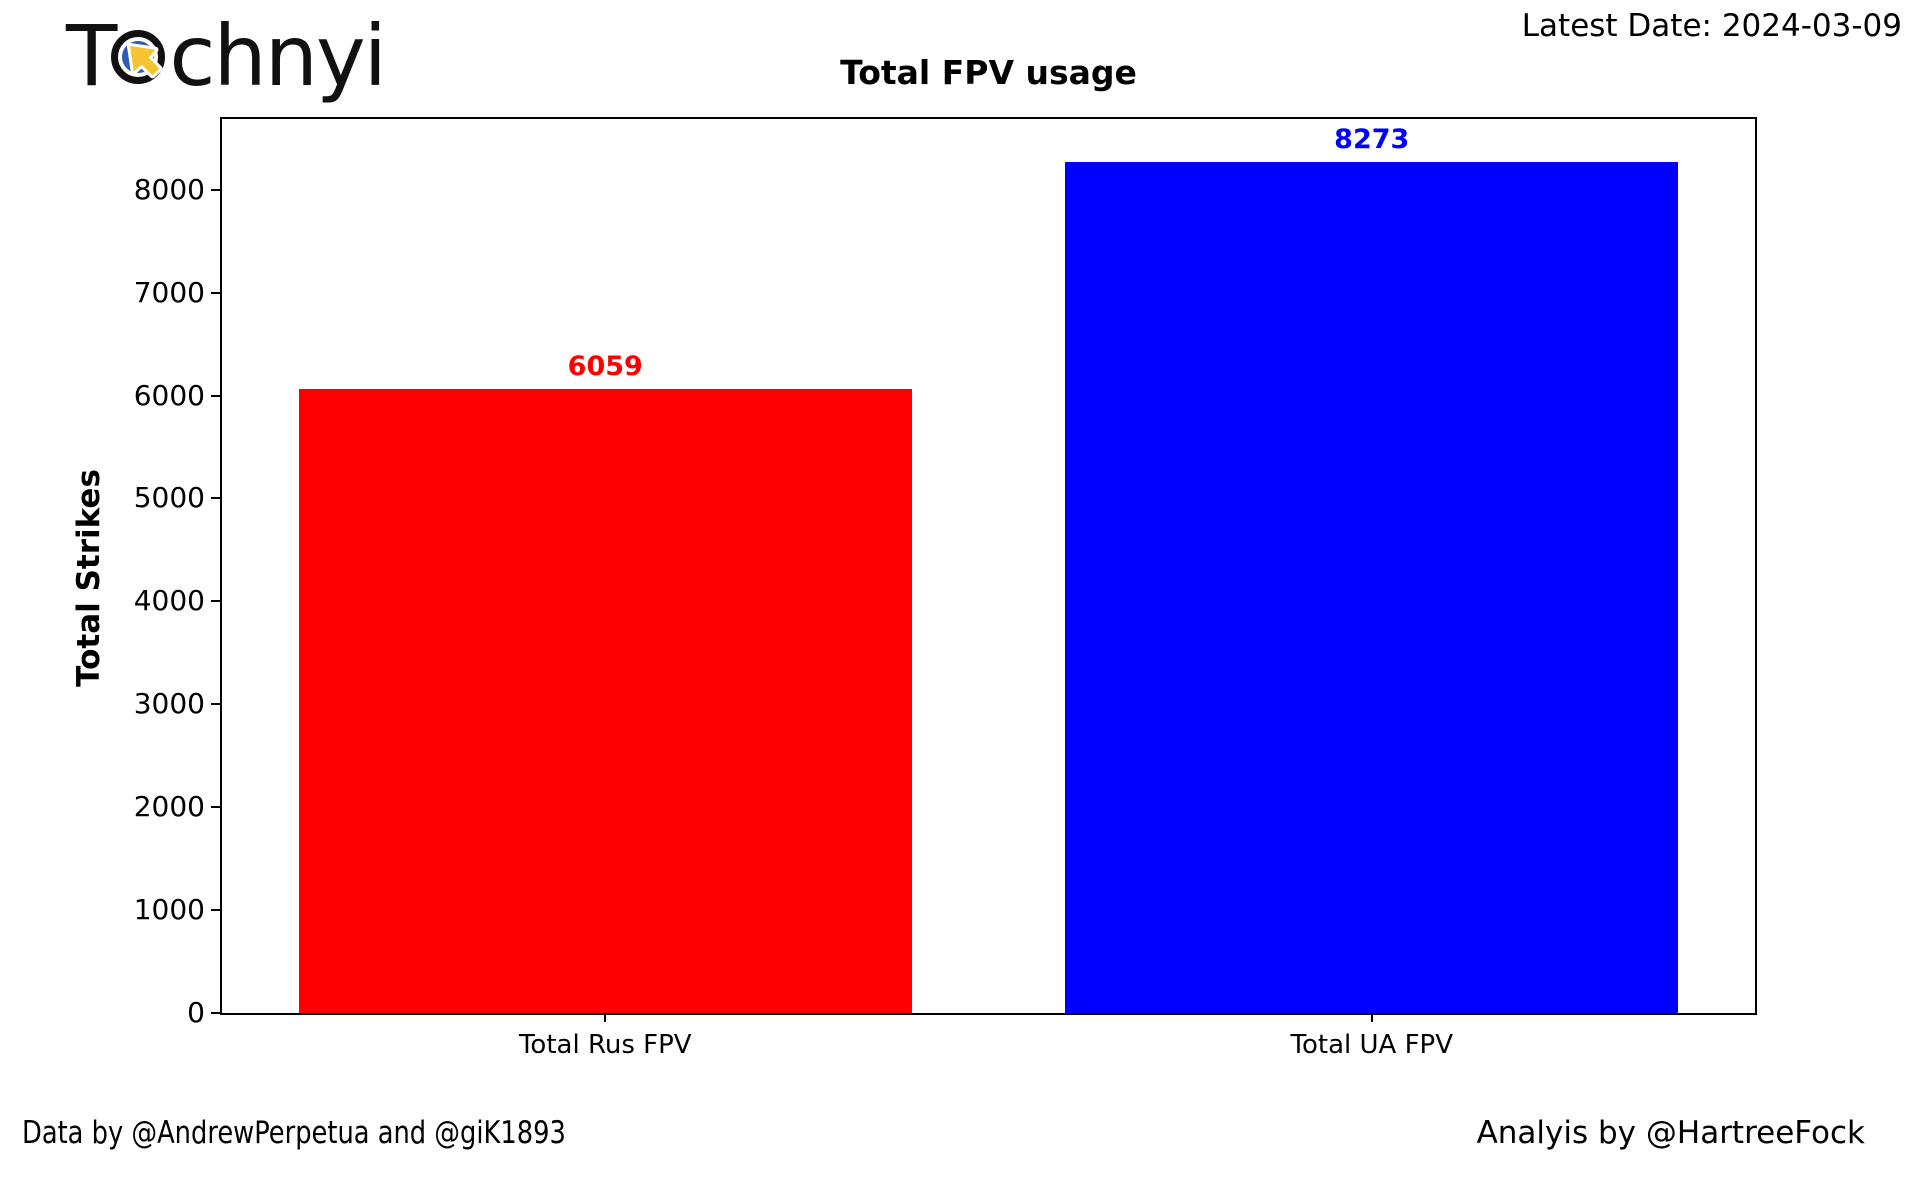  Describe the element at coordinates (169, 189) in the screenshot. I see `y-tick-label-8000: 8000` at that location.